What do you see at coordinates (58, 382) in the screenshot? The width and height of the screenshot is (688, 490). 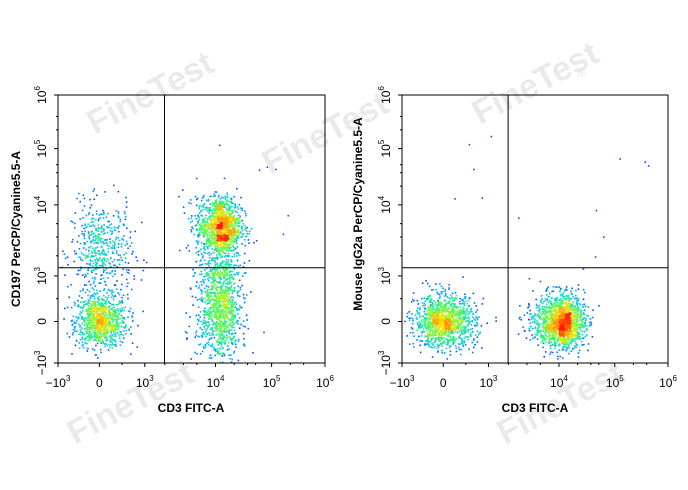 I see `x-tick-label: −103` at bounding box center [58, 382].